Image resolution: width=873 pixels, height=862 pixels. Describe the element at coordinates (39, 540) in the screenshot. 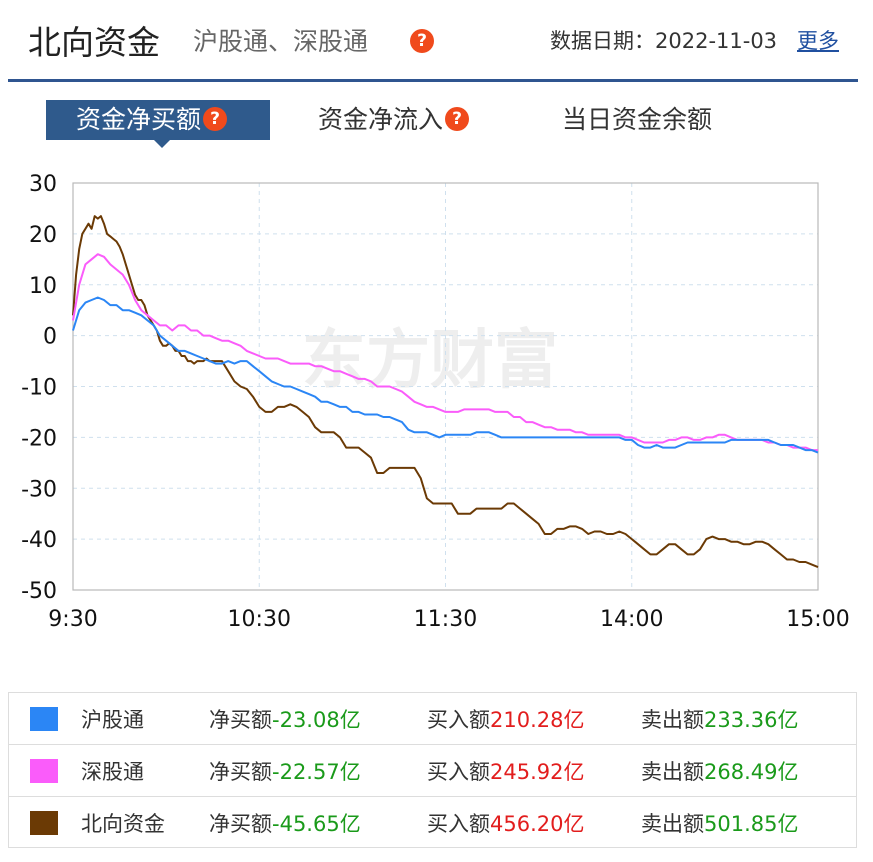

I see `y-tick-label: -40` at that location.